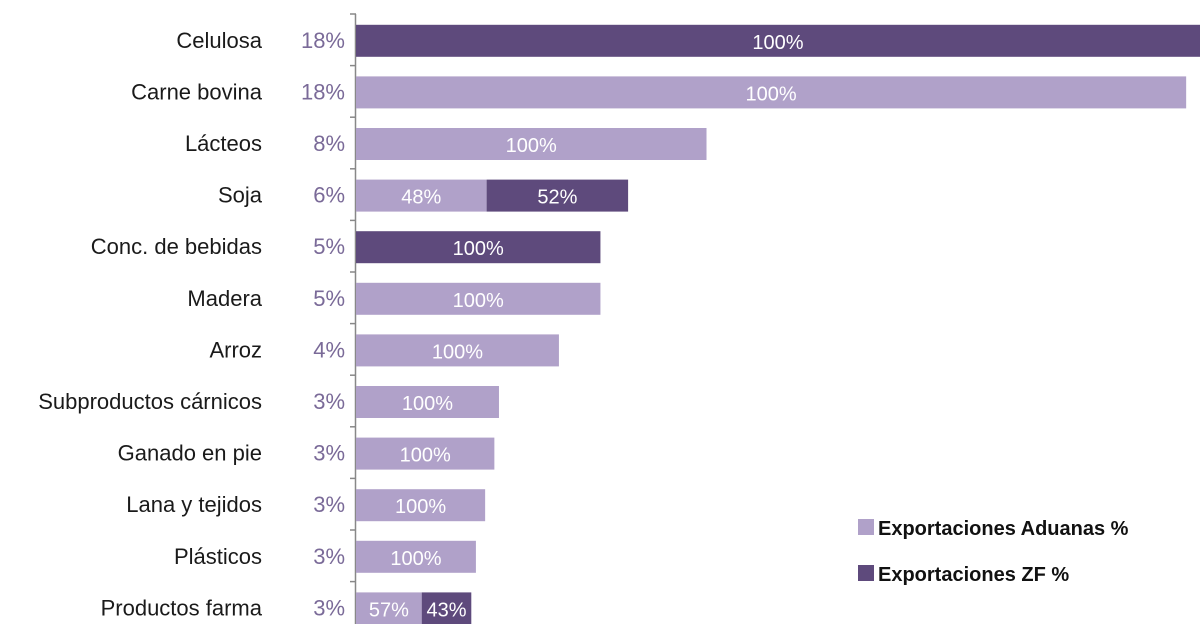 The image size is (1200, 624). Describe the element at coordinates (1003, 529) in the screenshot. I see `legend-label-aduanas: Exportaciones Aduanas %` at that location.